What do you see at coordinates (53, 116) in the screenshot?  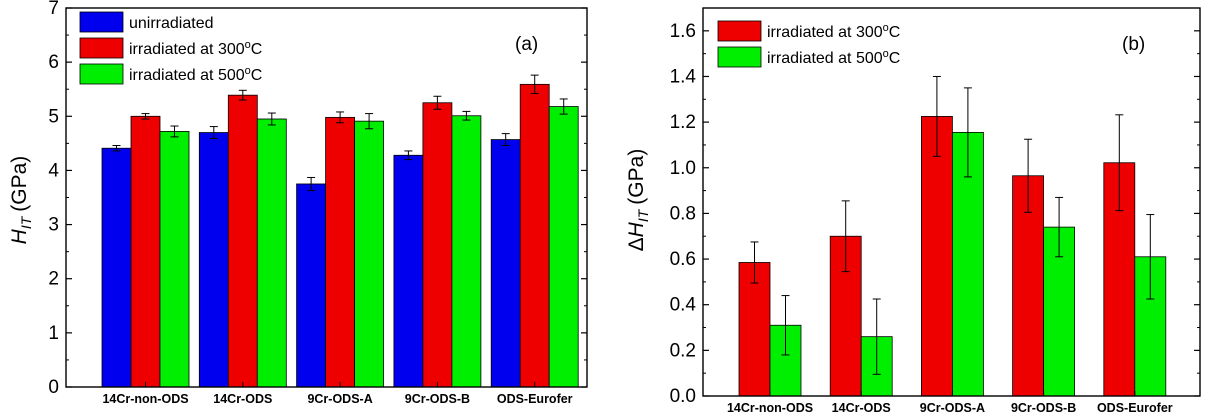 I see `y-tick-label: 5` at bounding box center [53, 116].